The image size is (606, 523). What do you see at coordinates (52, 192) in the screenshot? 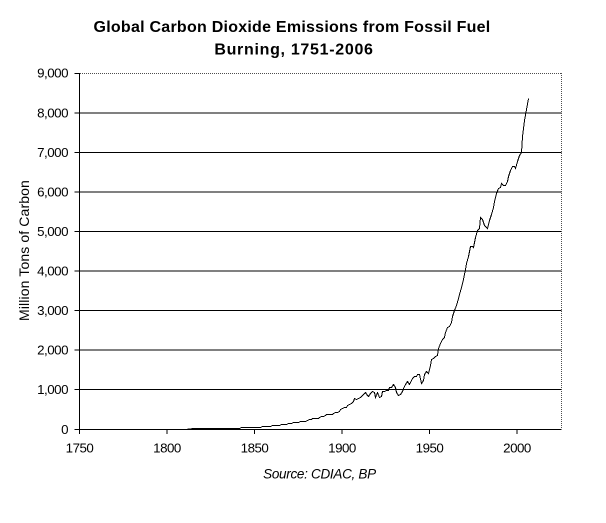
I see `svg-text: 6,000` at bounding box center [52, 192].